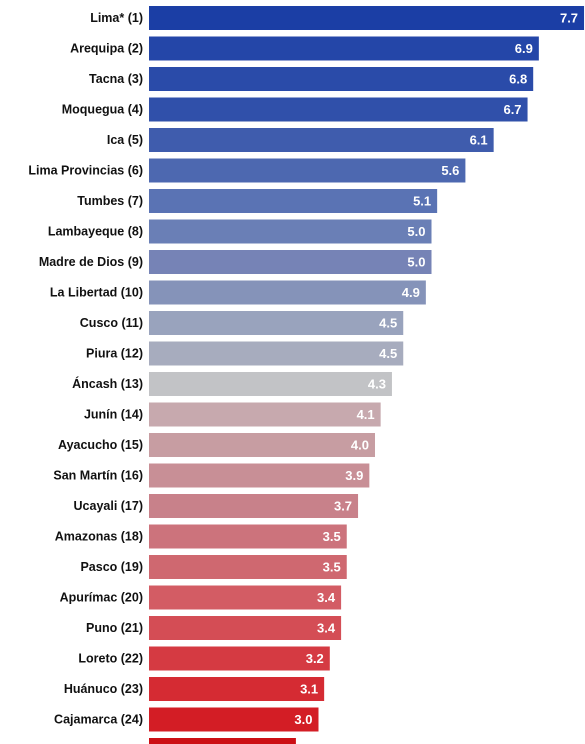 This screenshot has width=585, height=744. What do you see at coordinates (524, 48) in the screenshot?
I see `value-label: 6.9` at bounding box center [524, 48].